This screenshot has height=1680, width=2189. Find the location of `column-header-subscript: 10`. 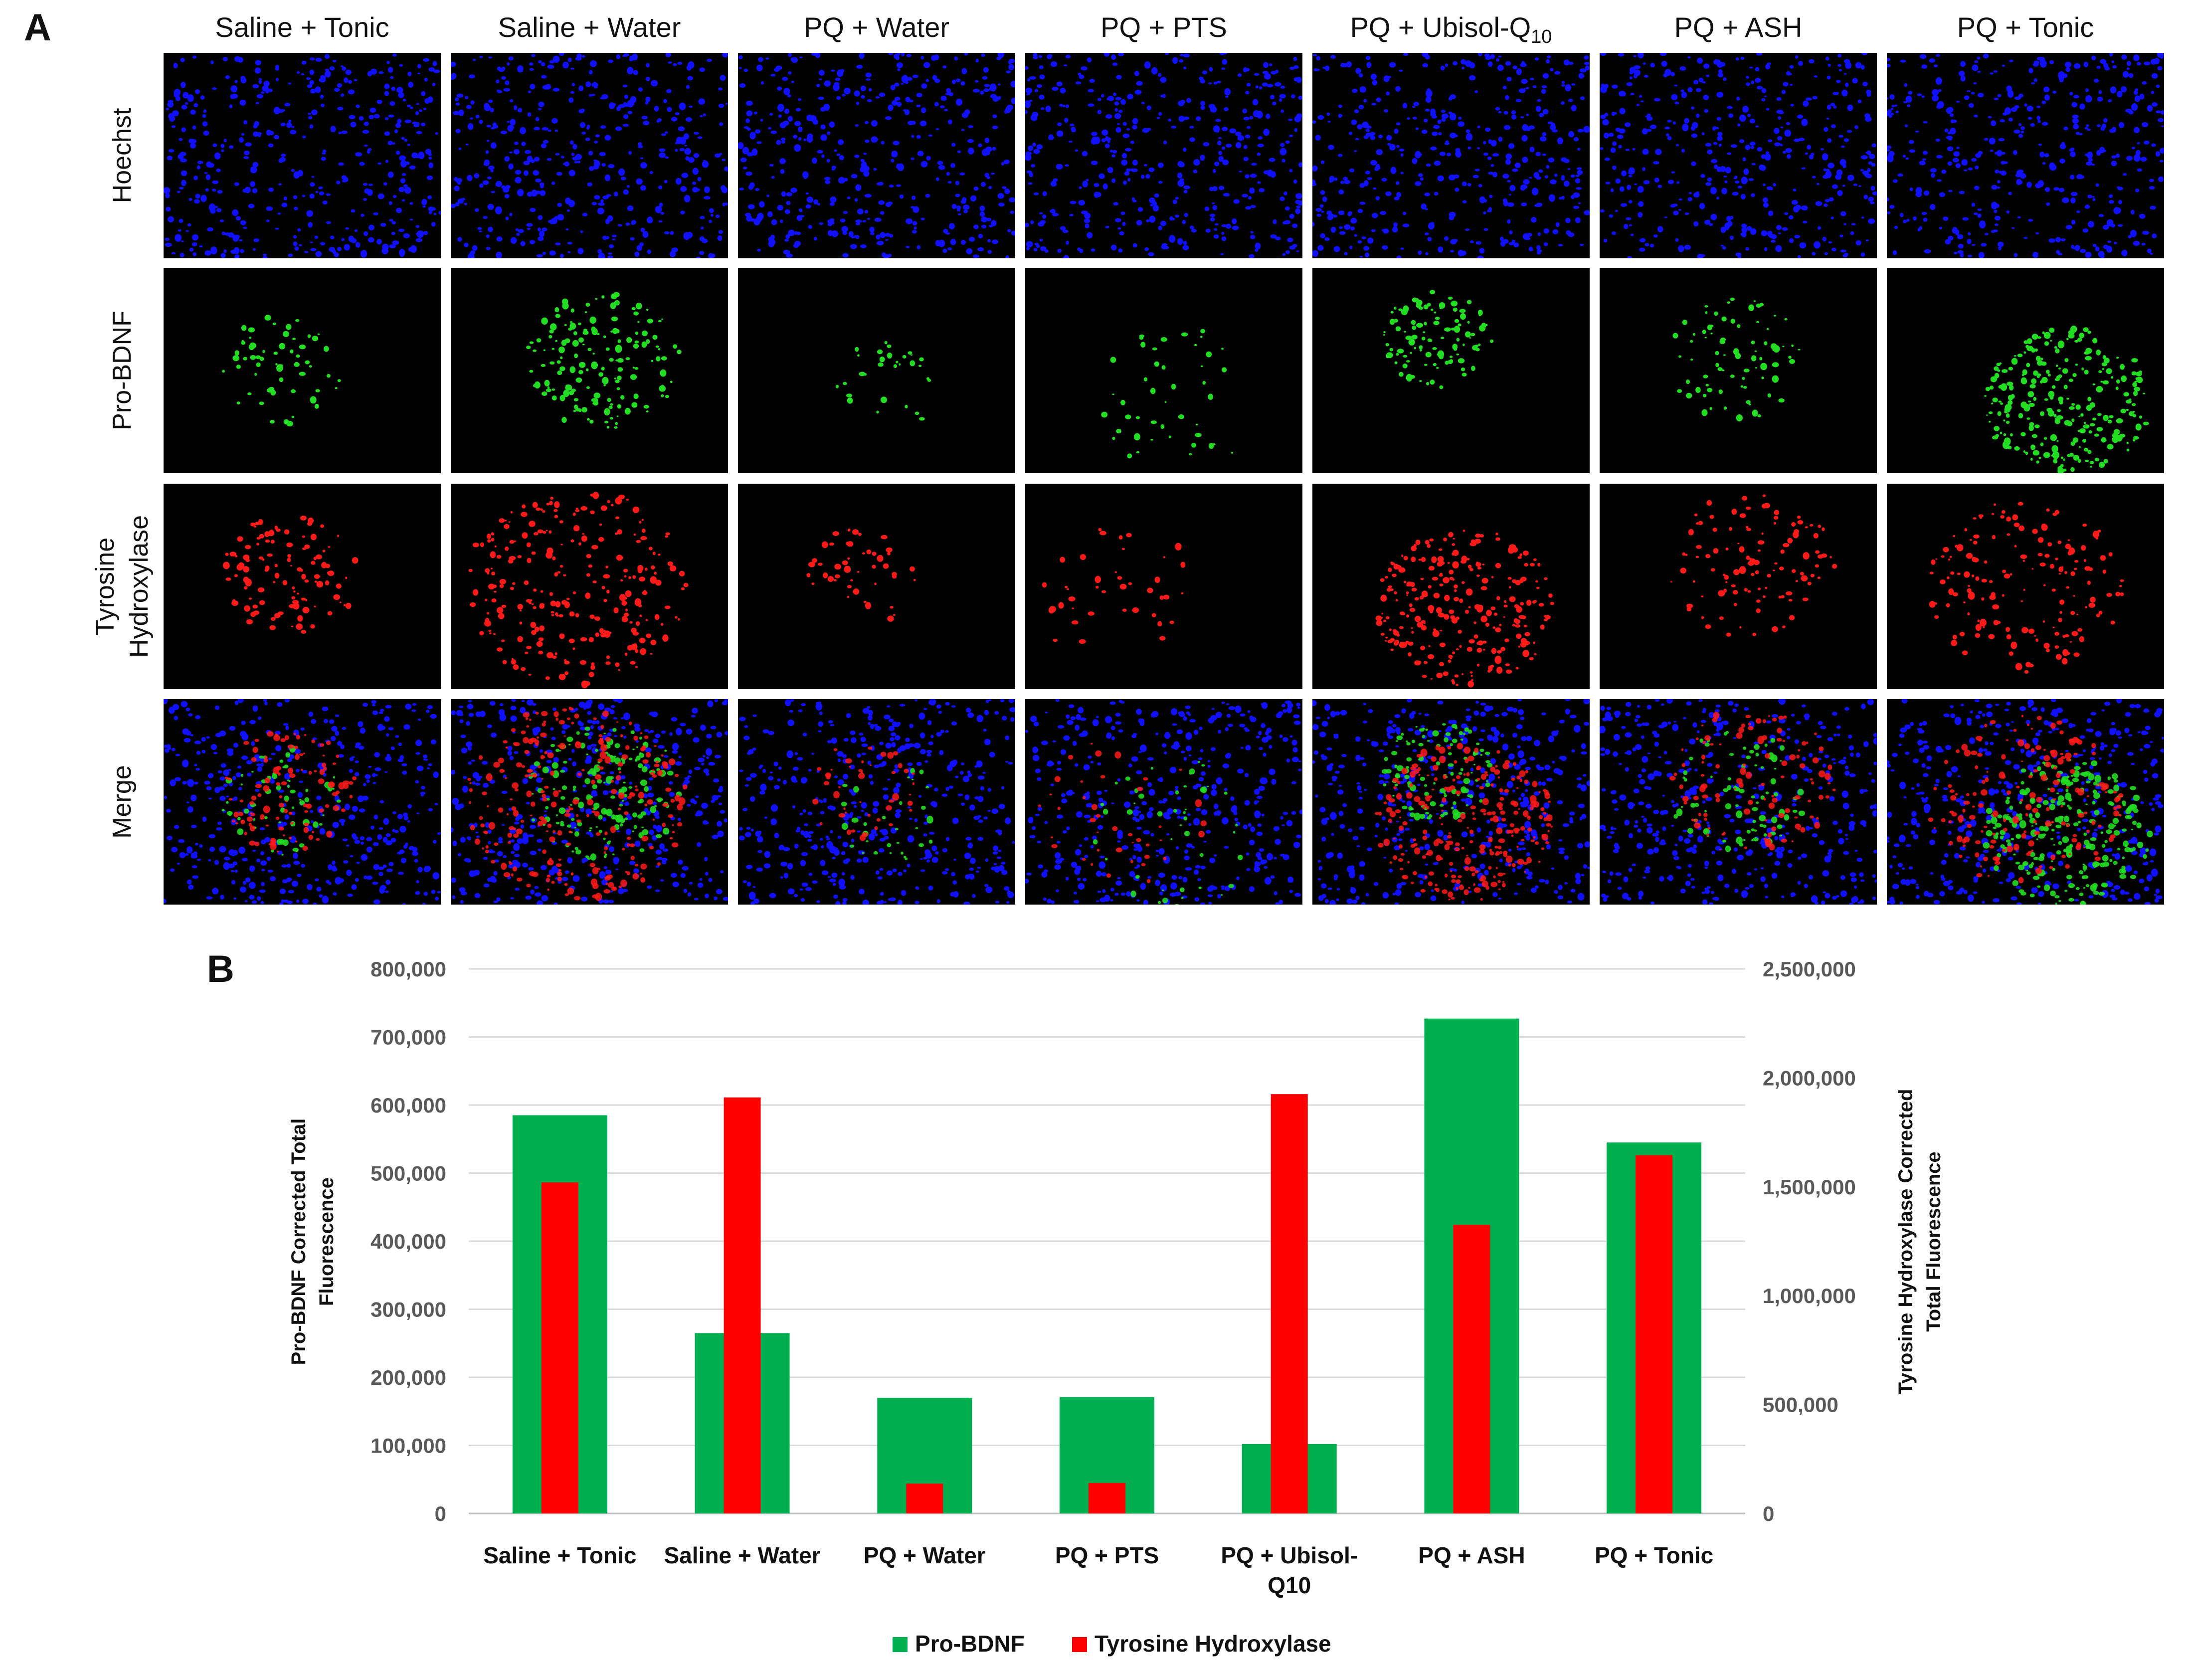

column-header-subscript: 10 is located at coordinates (1542, 37).